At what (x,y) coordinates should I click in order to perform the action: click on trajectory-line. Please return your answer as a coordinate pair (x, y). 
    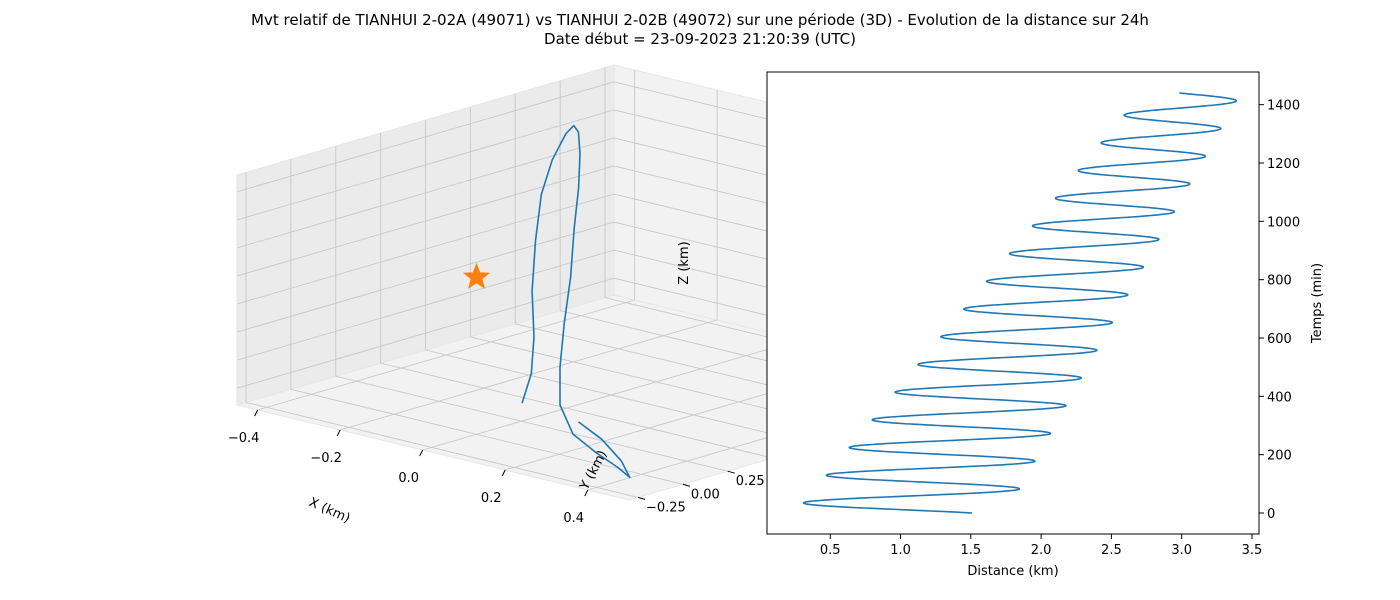
    Looking at the image, I should click on (576, 301).